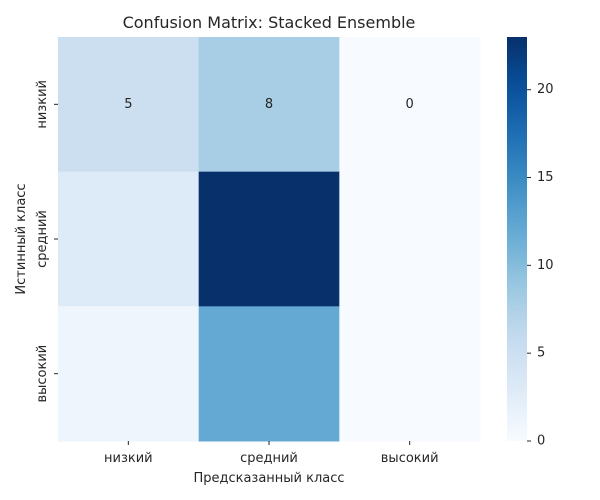 Image resolution: width=600 pixels, height=500 pixels. I want to click on y-tick-label: средний, so click(42, 239).